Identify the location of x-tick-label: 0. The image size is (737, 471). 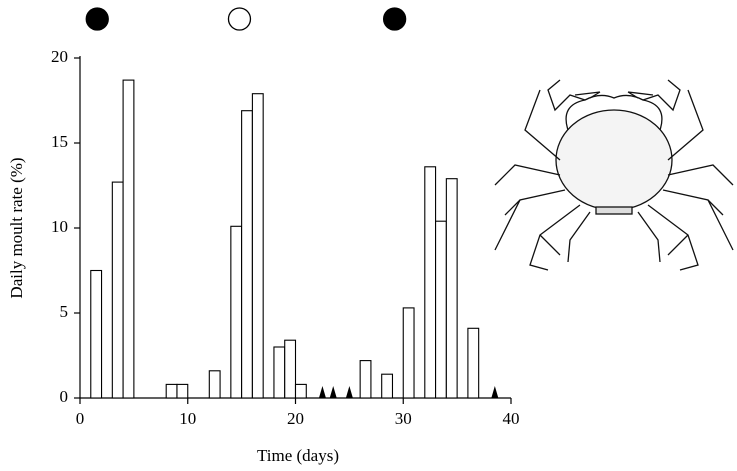
(80, 418).